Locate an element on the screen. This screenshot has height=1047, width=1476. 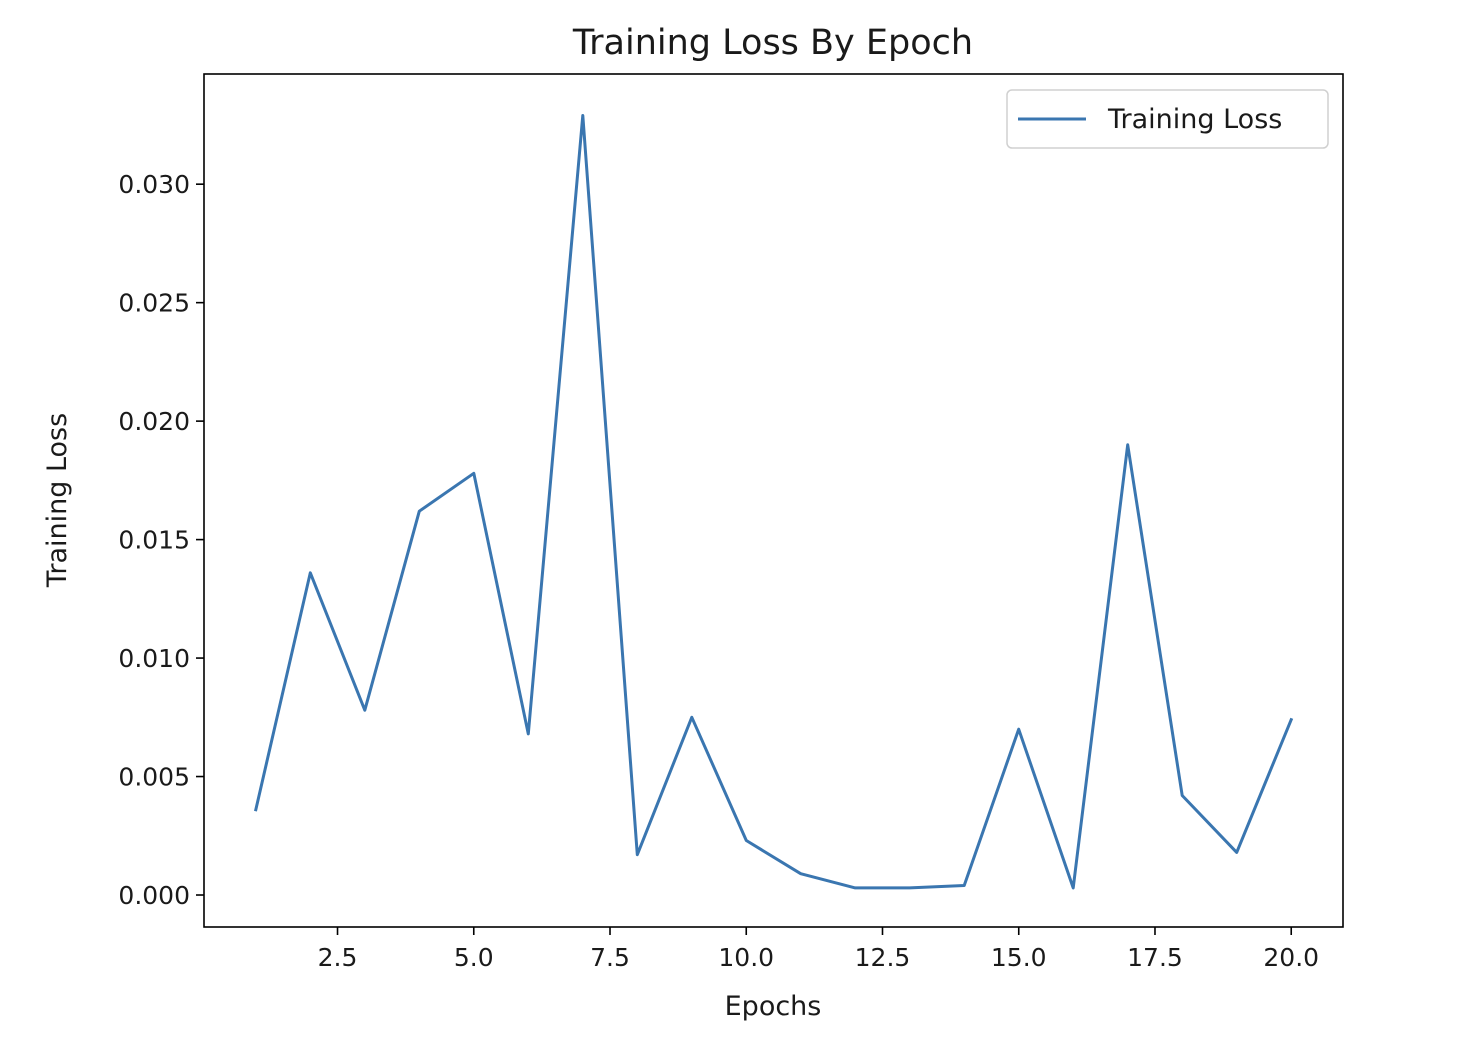
x-tick-label: 10.0 is located at coordinates (746, 957).